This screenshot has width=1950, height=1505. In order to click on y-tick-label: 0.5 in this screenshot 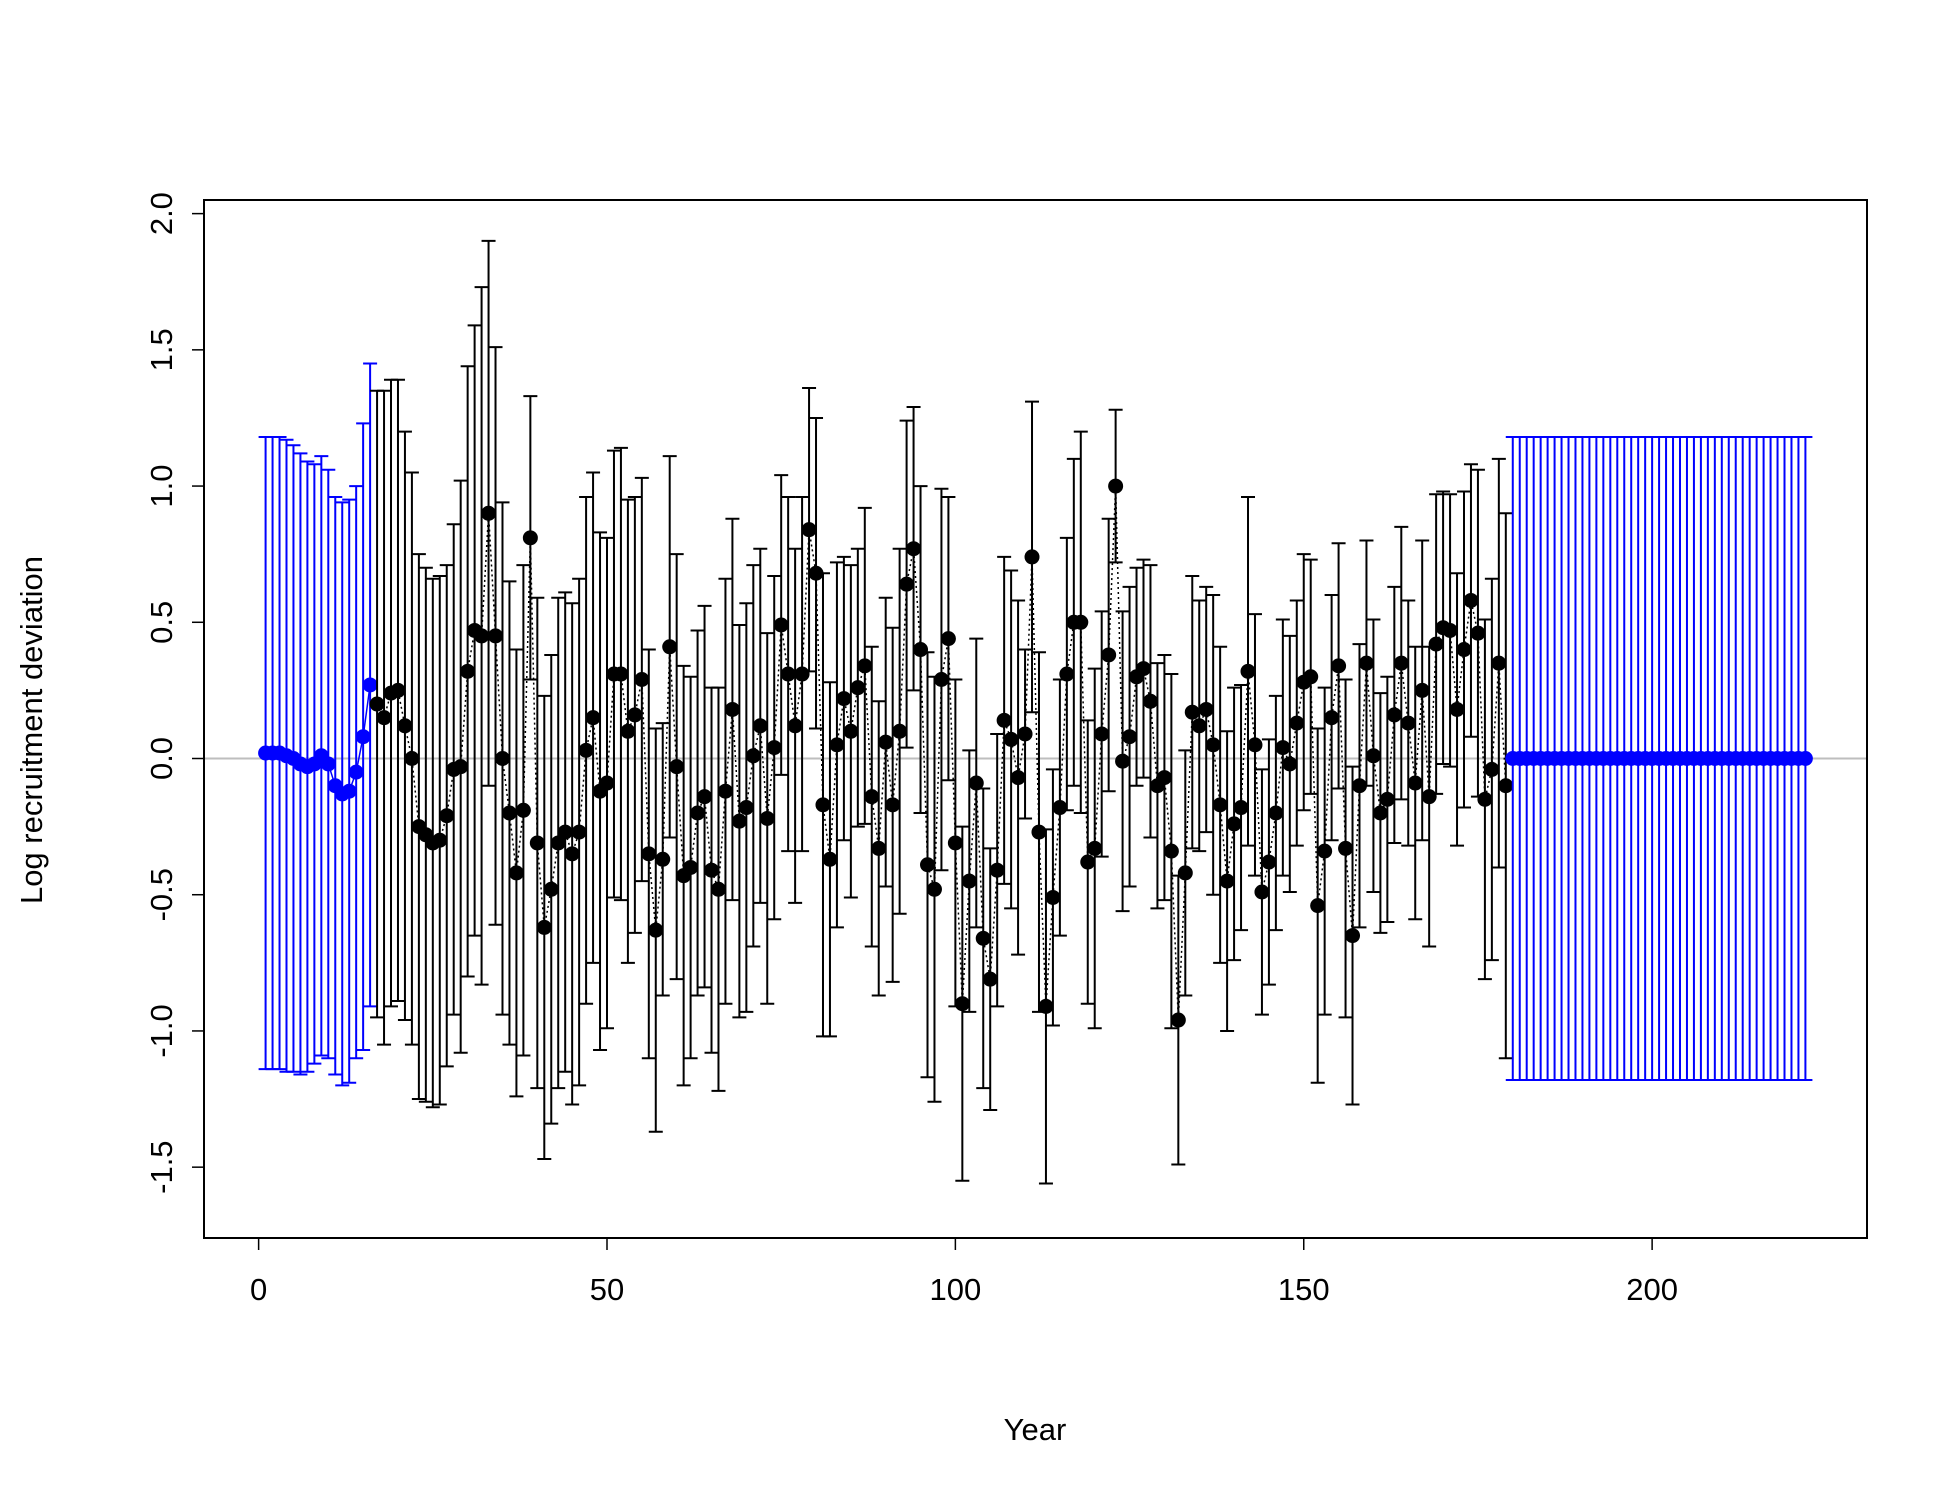, I will do `click(161, 622)`.